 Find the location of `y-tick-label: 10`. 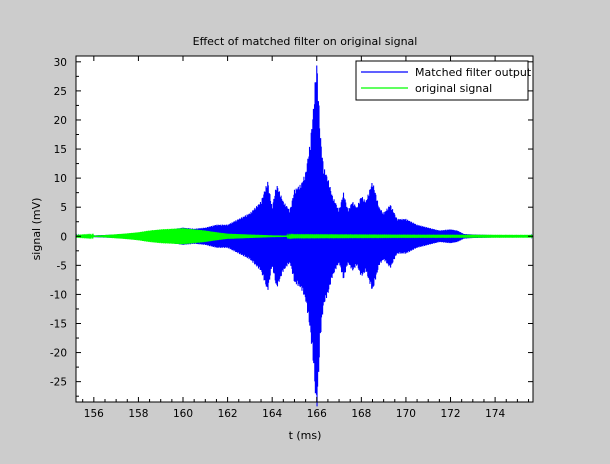

y-tick-label: 10 is located at coordinates (60, 179).